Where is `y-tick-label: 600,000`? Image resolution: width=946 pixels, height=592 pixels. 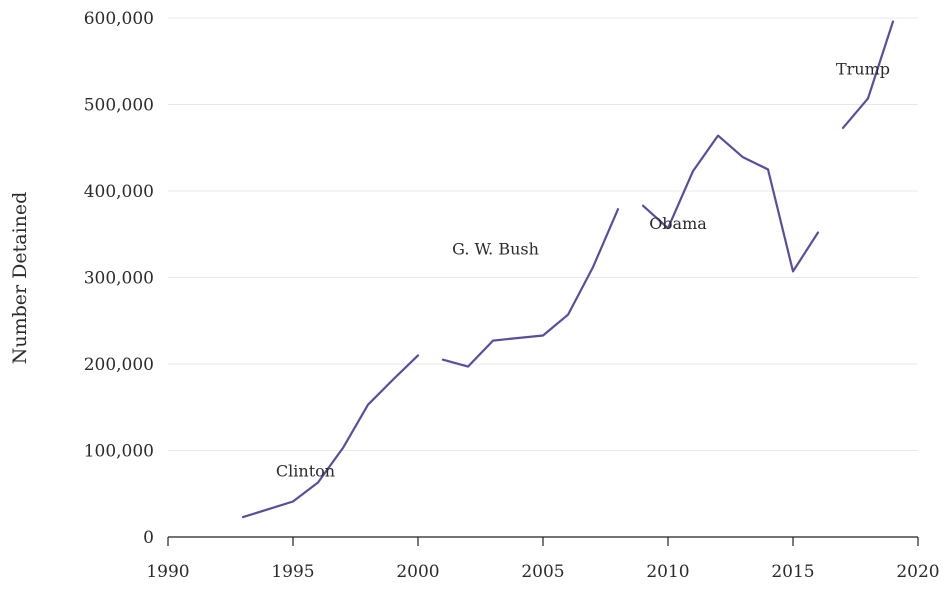
y-tick-label: 600,000 is located at coordinates (119, 19).